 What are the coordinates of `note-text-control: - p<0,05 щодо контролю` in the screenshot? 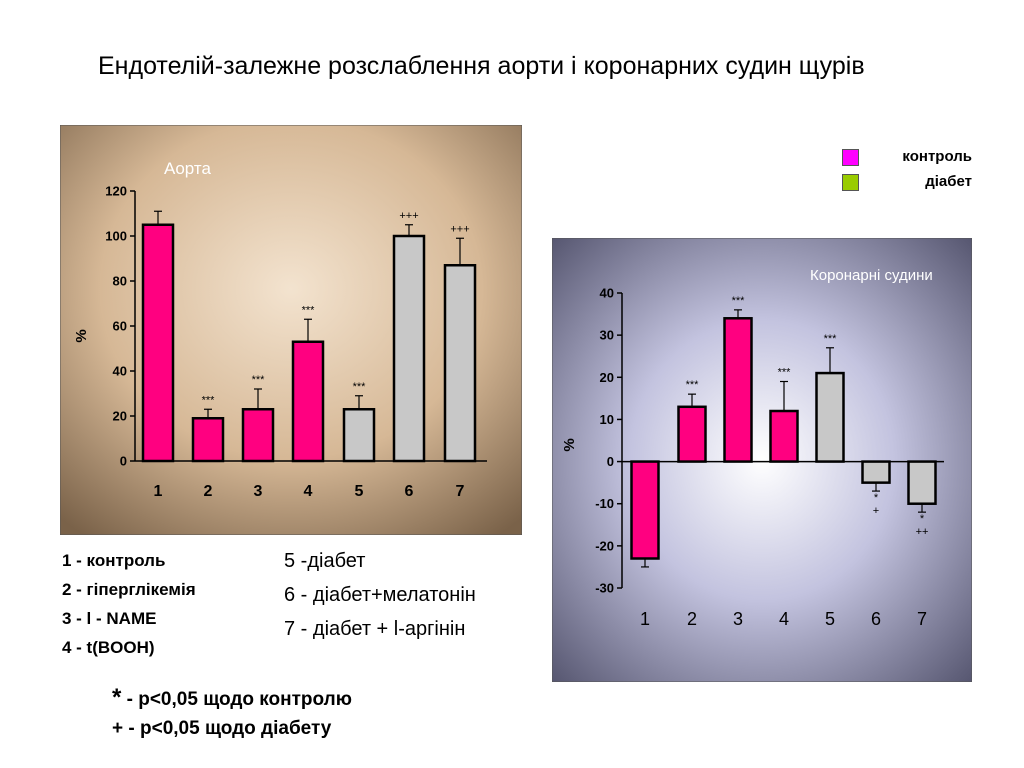 It's located at (236, 699).